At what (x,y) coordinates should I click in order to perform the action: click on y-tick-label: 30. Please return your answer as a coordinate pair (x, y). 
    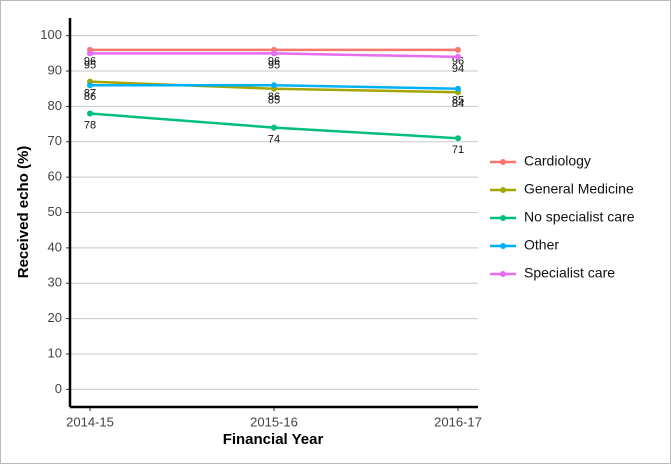
    Looking at the image, I should click on (55, 282).